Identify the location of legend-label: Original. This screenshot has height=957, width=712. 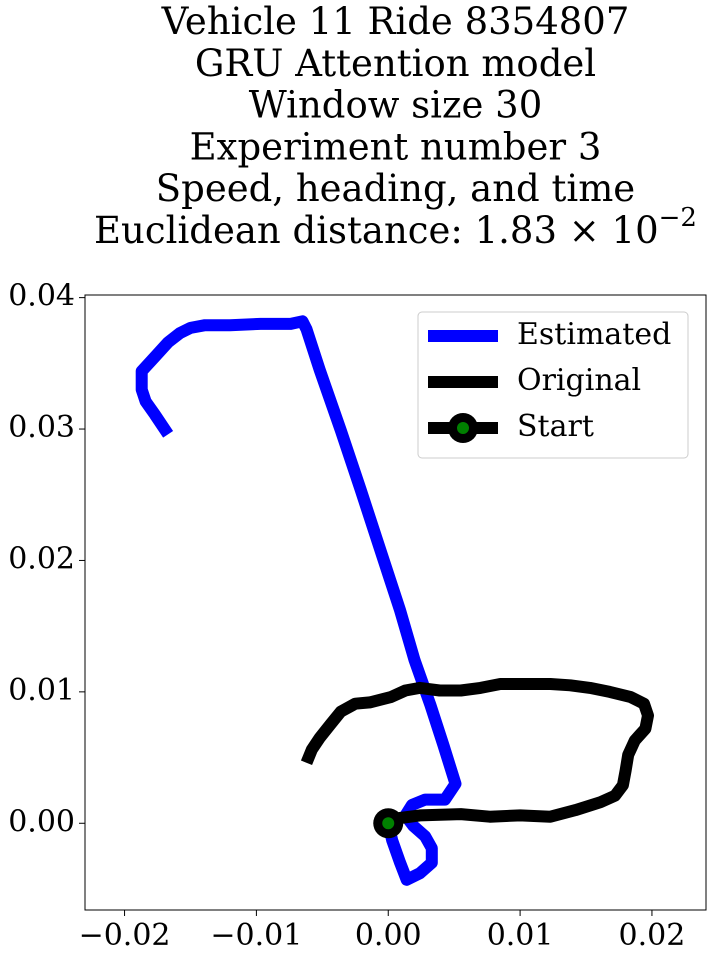
(579, 380).